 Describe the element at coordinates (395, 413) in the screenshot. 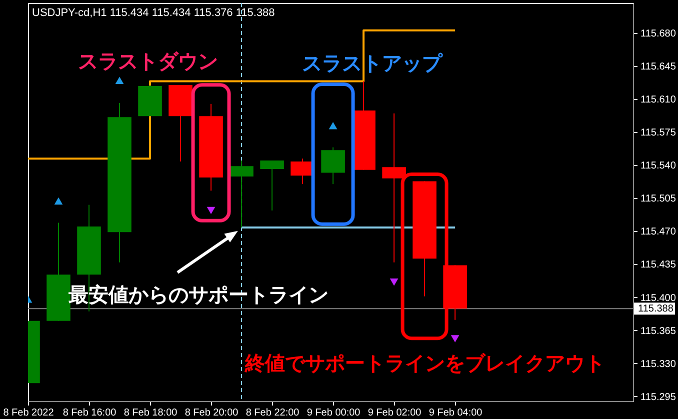

I see `x-tick-label: 9 Feb 02:00` at that location.